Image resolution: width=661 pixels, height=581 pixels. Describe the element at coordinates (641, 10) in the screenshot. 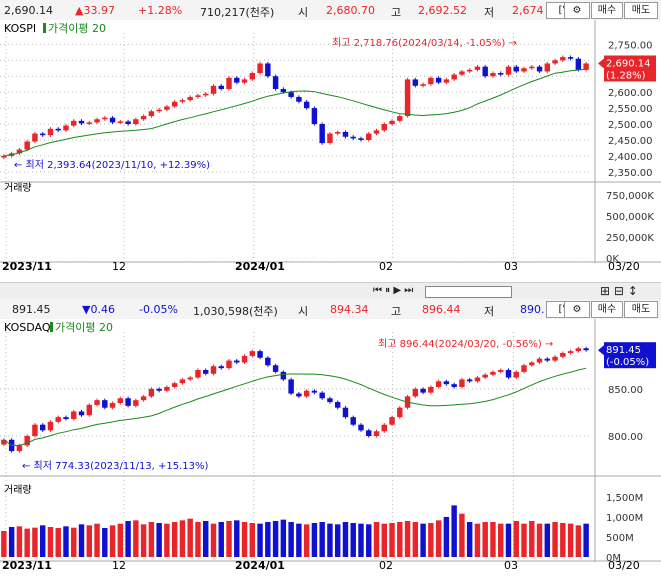

I see `kospi-sell-button: 매도` at that location.